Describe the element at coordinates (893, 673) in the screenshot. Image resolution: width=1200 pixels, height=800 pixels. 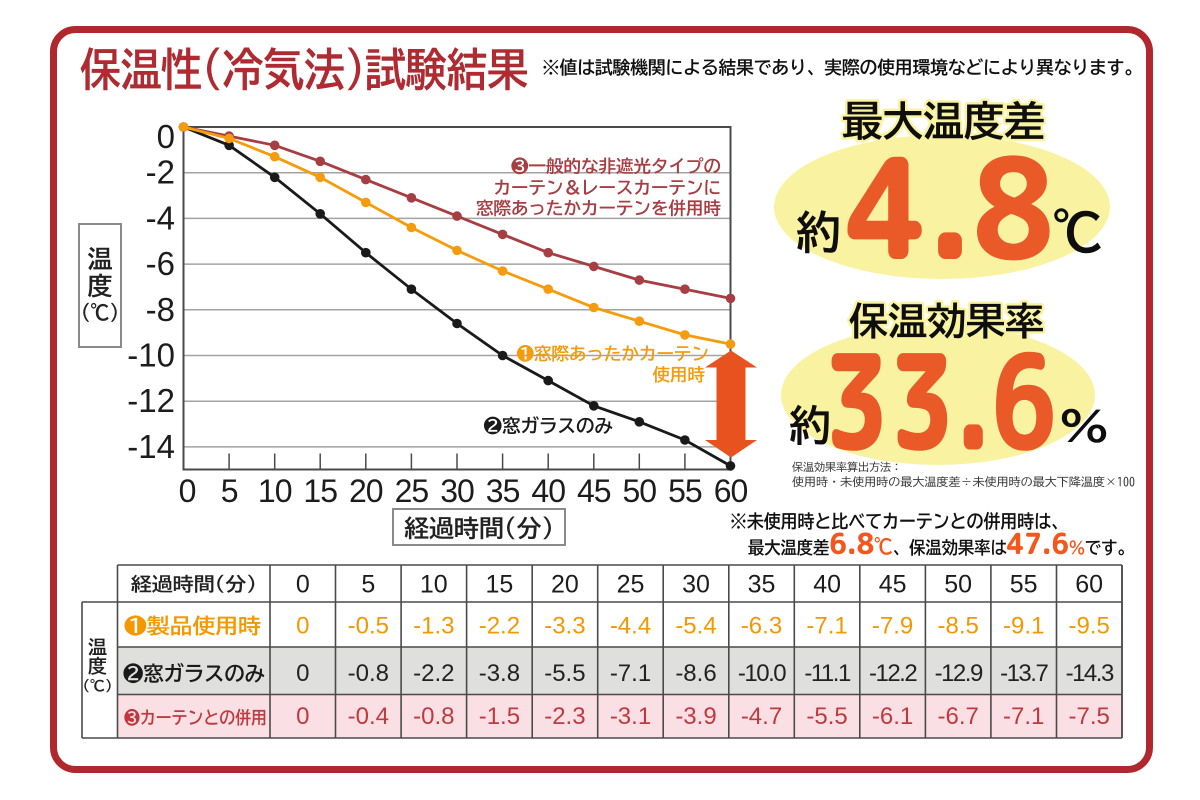
I see `svg-text: -12.2` at that location.